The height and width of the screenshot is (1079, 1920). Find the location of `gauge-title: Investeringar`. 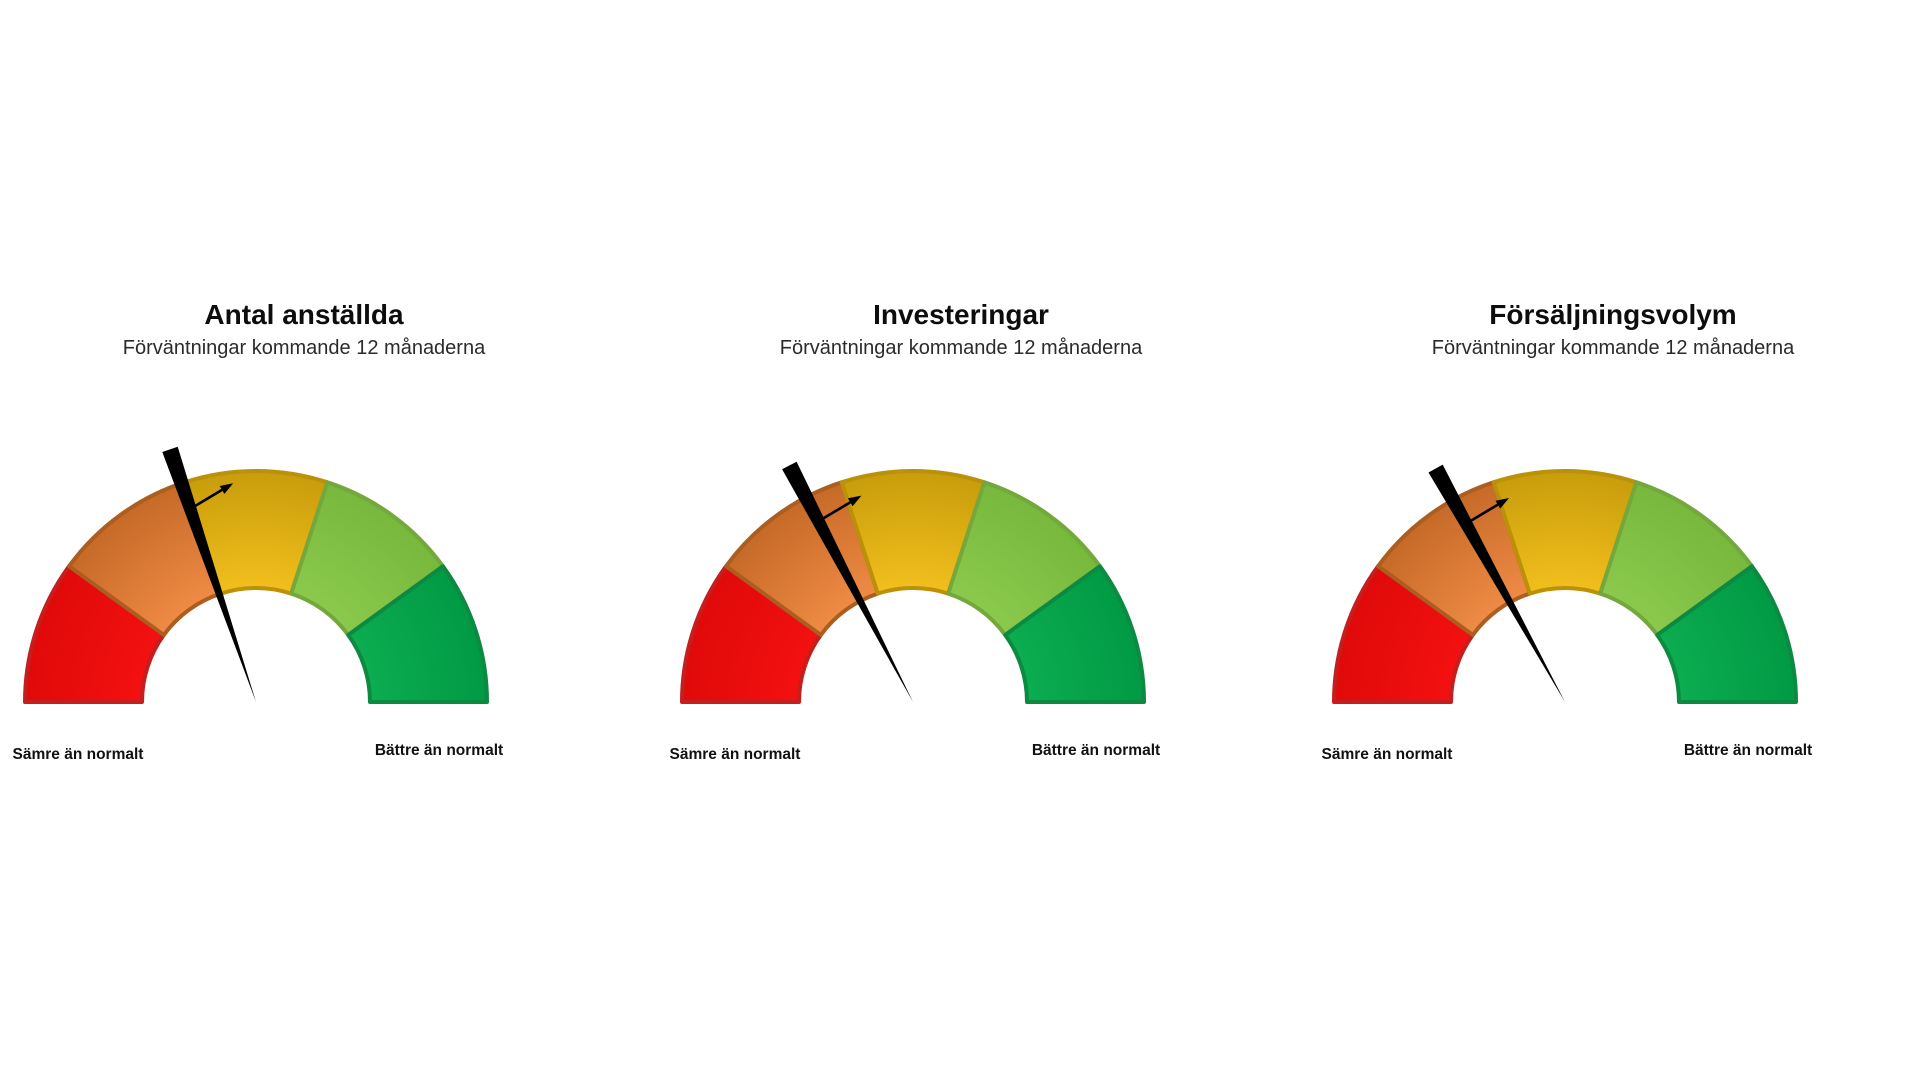

gauge-title: Investeringar is located at coordinates (961, 314).